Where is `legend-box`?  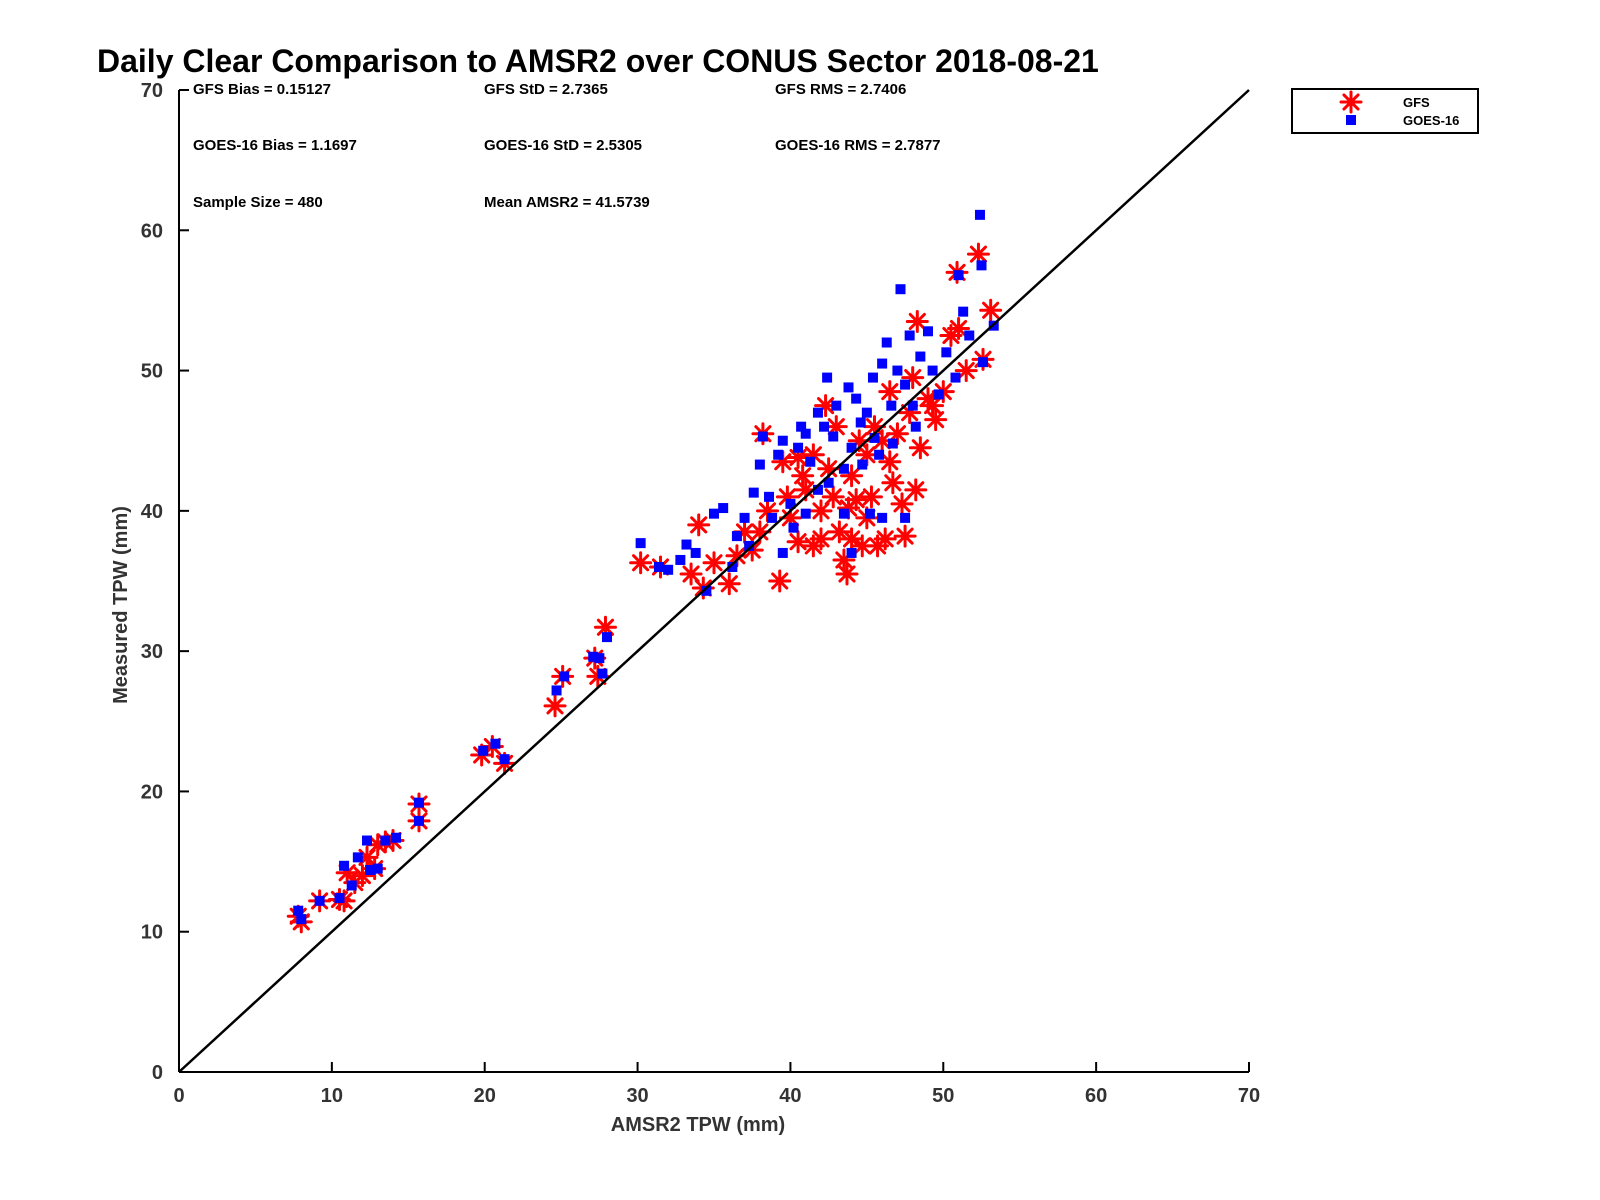
legend-box is located at coordinates (1385, 111).